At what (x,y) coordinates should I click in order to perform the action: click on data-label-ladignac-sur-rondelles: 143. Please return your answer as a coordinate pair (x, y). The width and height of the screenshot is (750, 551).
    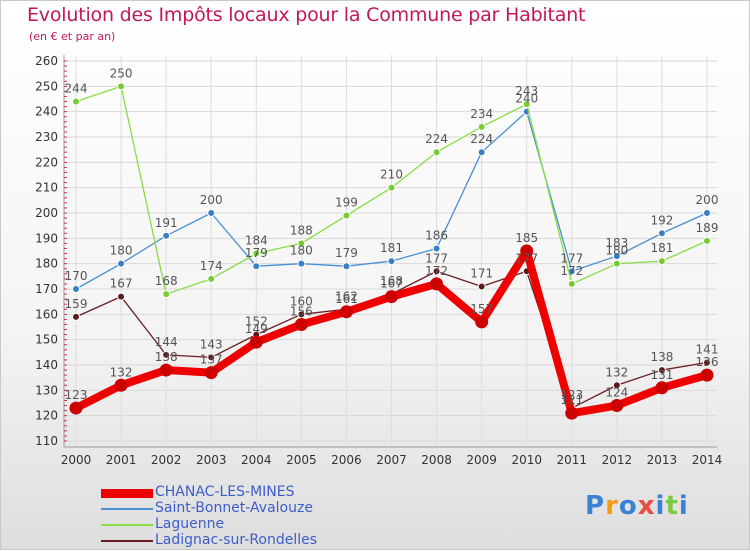
    Looking at the image, I should click on (211, 344).